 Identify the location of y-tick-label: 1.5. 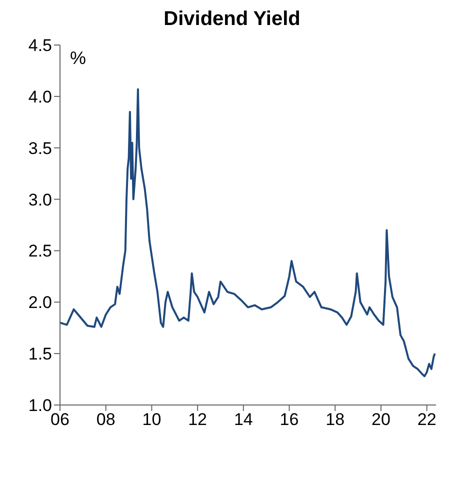
(40, 354).